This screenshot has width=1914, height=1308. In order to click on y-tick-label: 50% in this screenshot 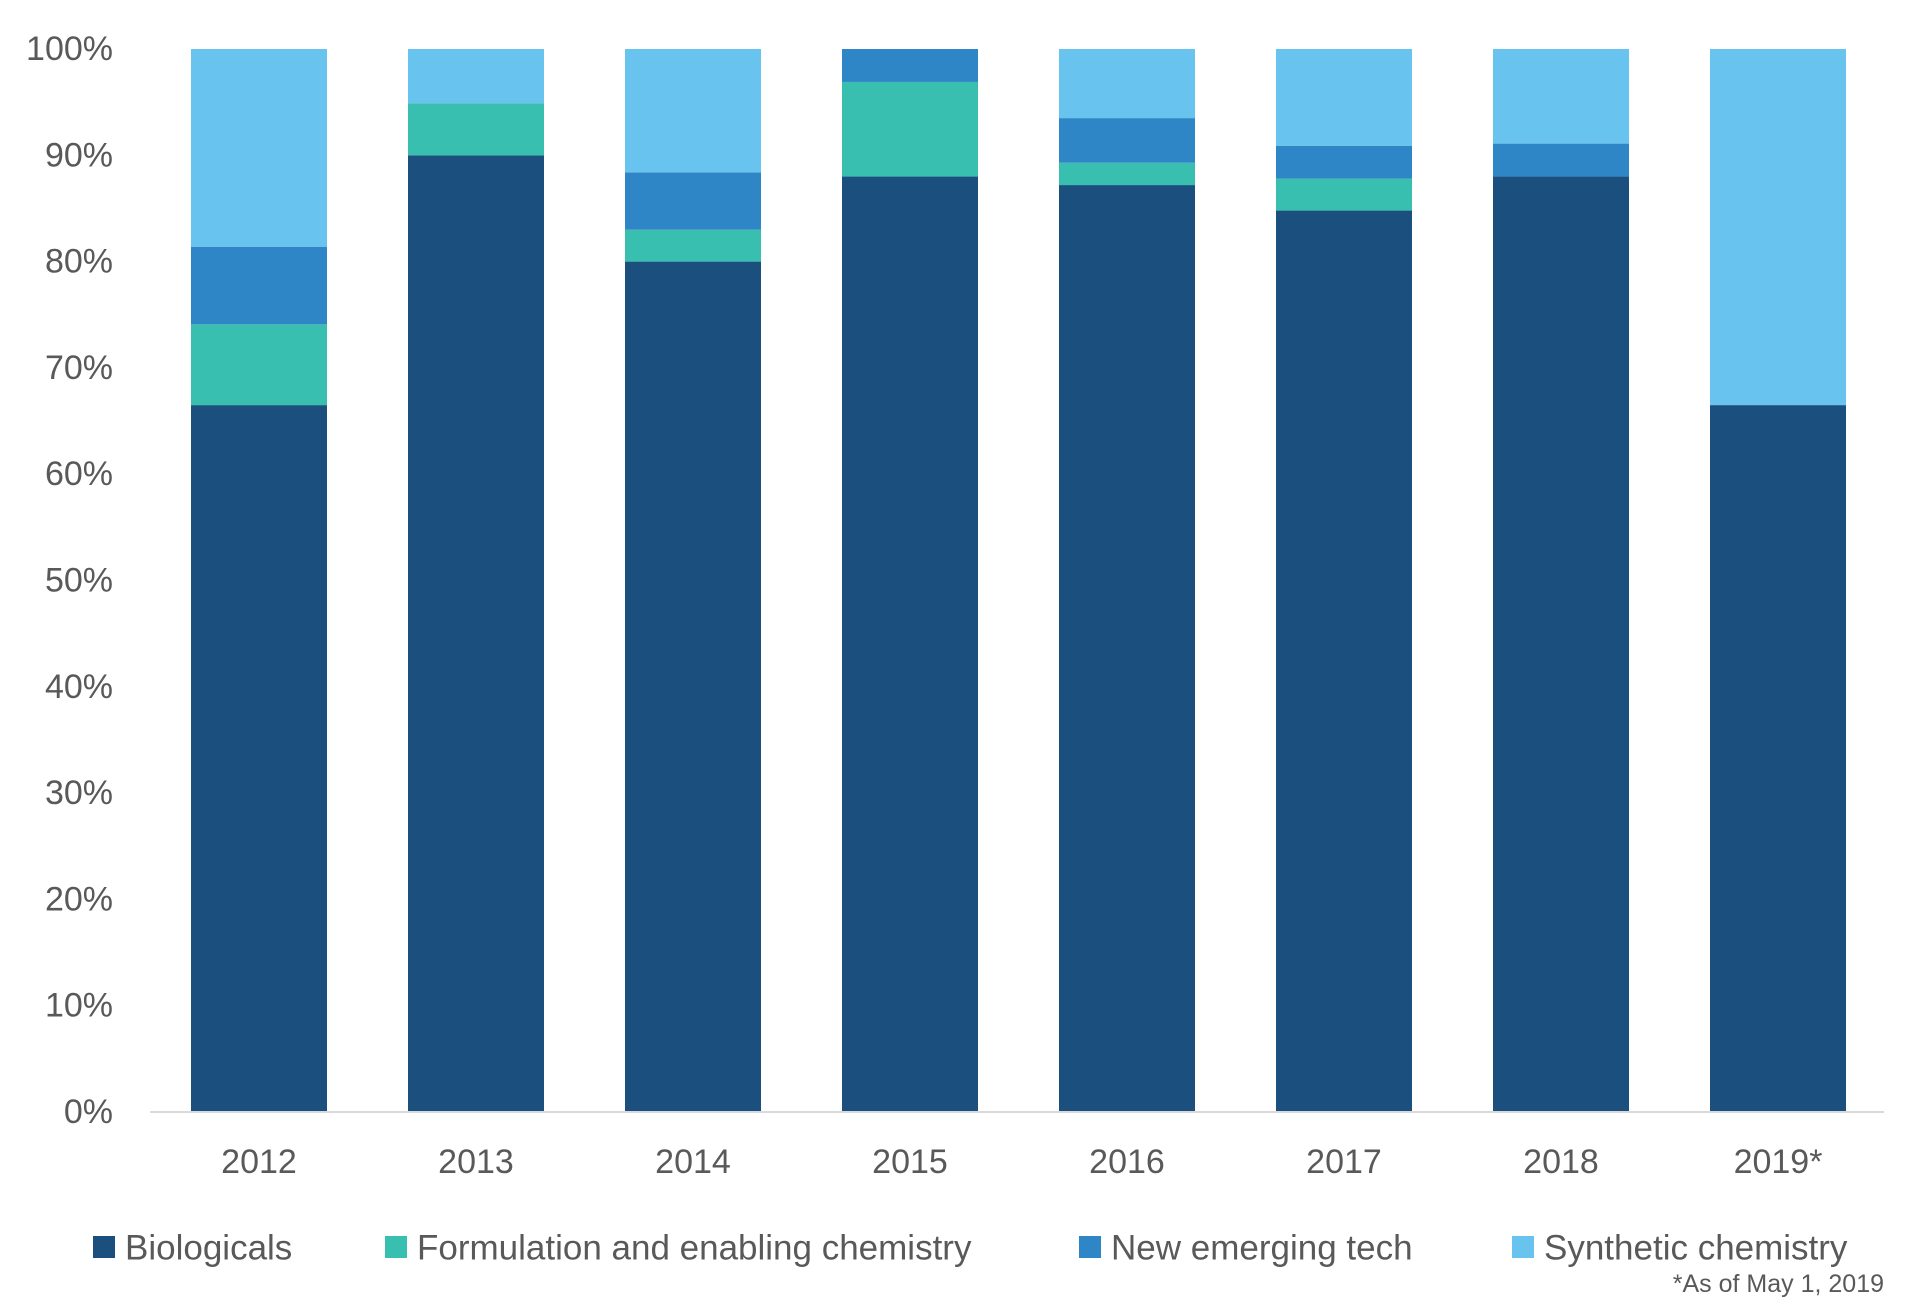, I will do `click(79, 581)`.